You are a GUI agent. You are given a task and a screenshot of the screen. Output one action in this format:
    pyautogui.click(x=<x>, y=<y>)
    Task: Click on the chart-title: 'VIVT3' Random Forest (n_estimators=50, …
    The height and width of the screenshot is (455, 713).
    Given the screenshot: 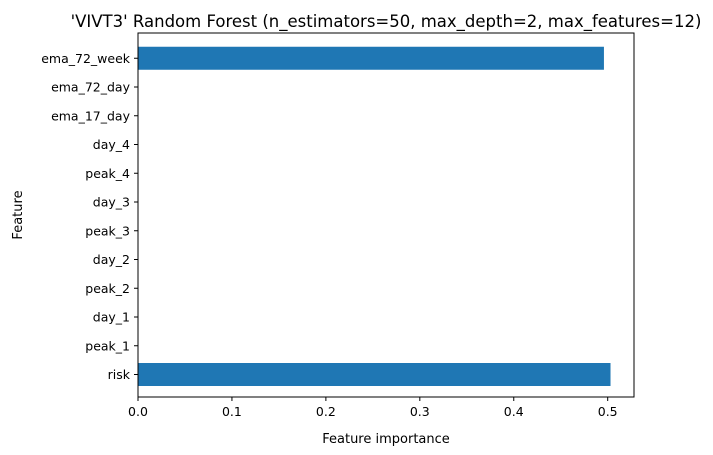 What is the action you would take?
    pyautogui.click(x=386, y=22)
    